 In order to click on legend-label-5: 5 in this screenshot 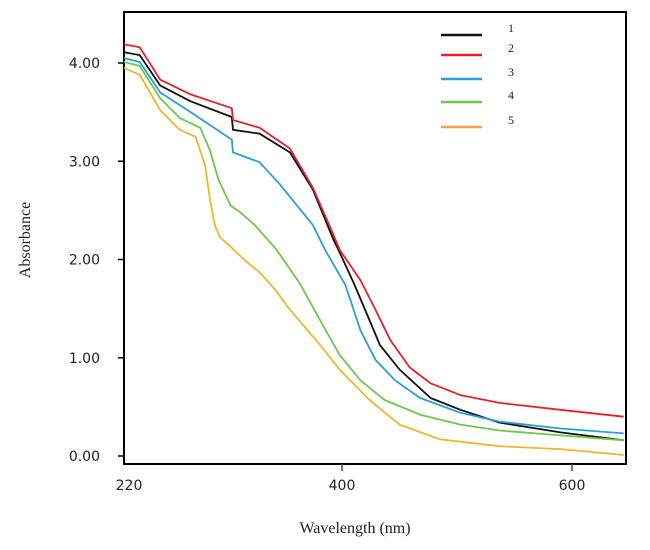, I will do `click(511, 120)`.